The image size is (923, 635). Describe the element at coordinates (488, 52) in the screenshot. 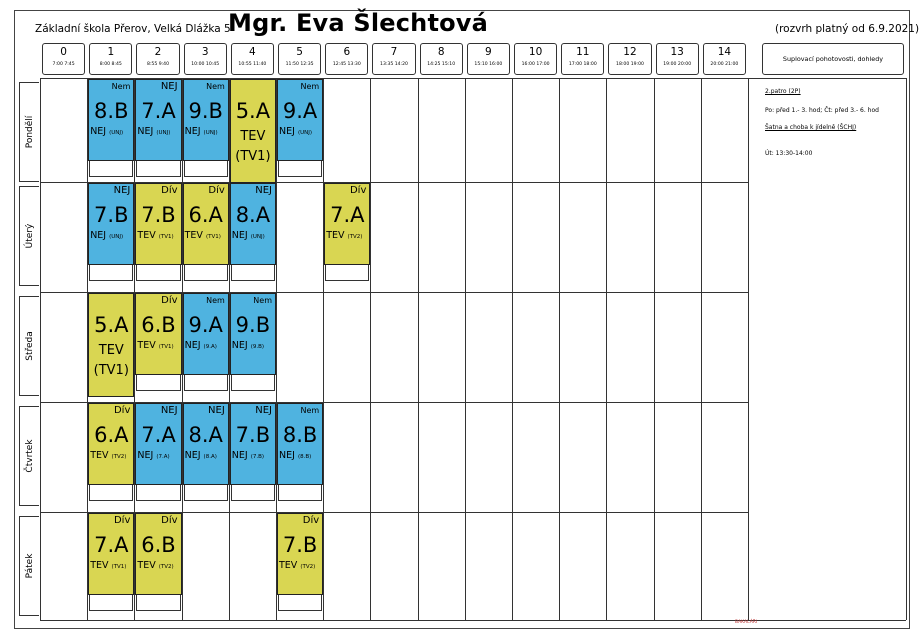

I see `period-number: 9` at that location.